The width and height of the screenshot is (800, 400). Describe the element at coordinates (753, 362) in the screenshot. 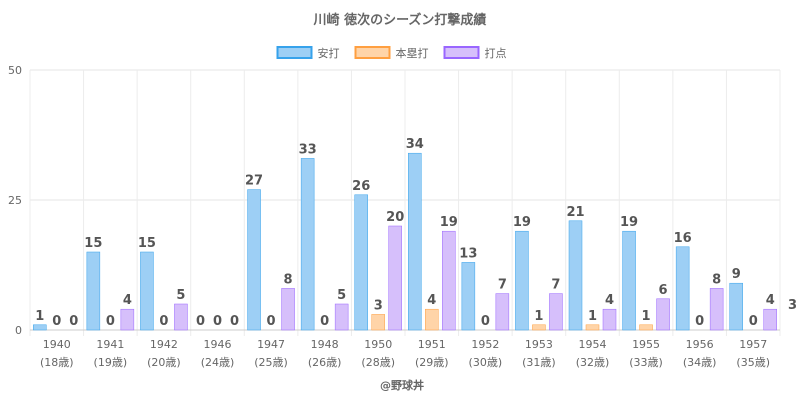

I see `x-tick-sublabel: (35歳)` at that location.